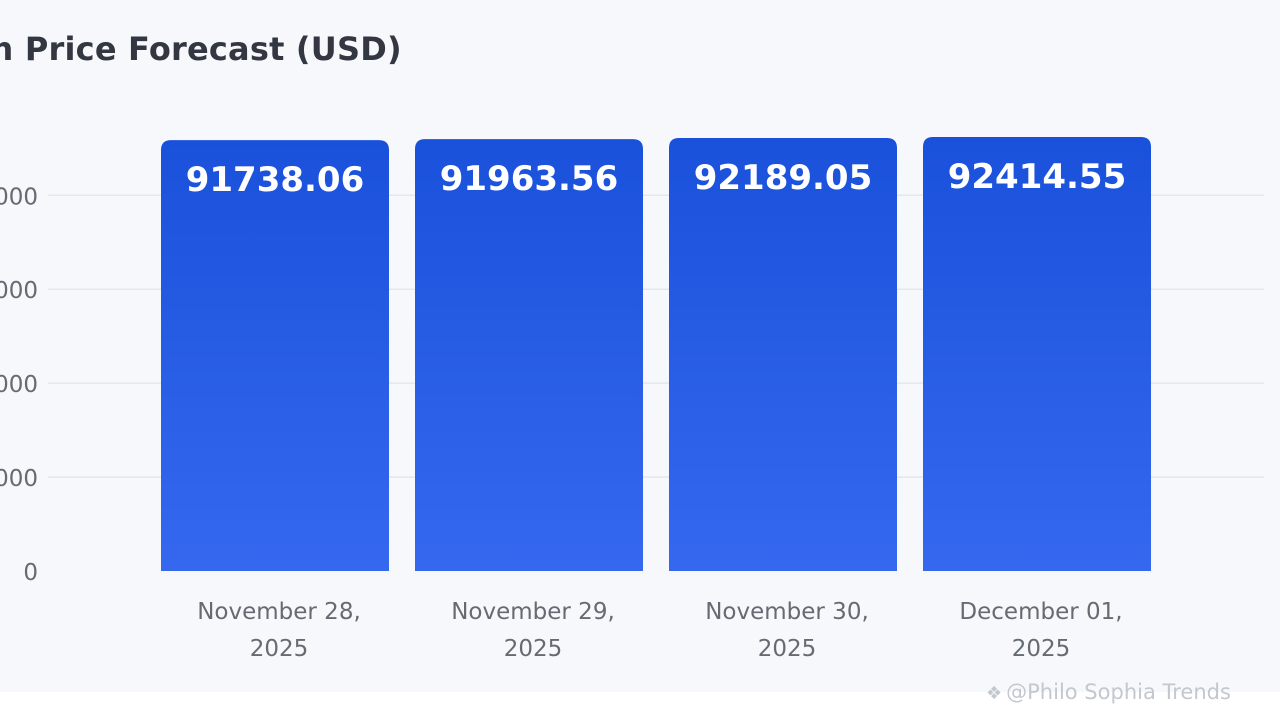  I want to click on binance-diamond-icon: ❖, so click(994, 693).